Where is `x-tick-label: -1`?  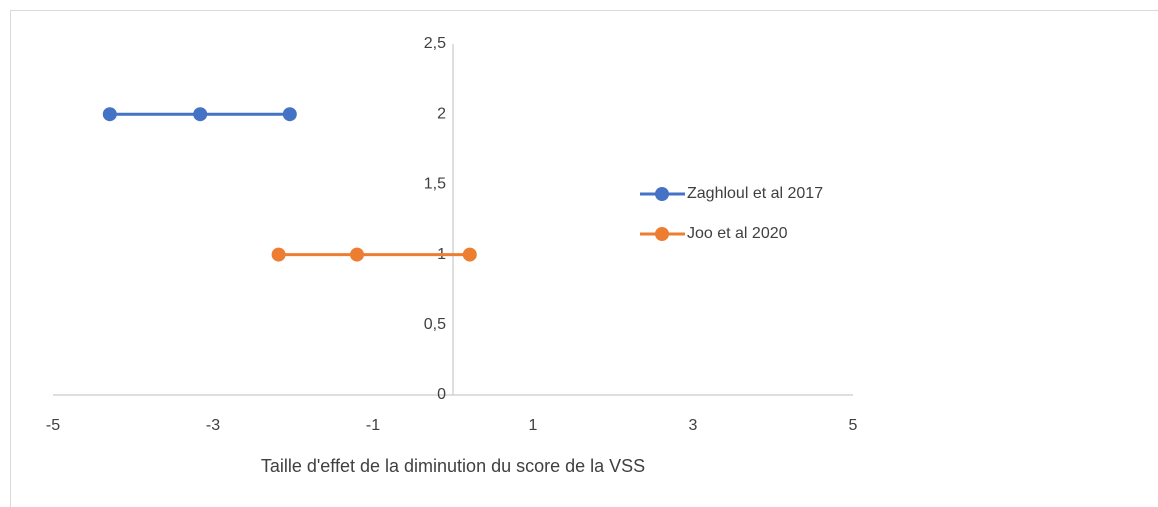 x-tick-label: -1 is located at coordinates (373, 425).